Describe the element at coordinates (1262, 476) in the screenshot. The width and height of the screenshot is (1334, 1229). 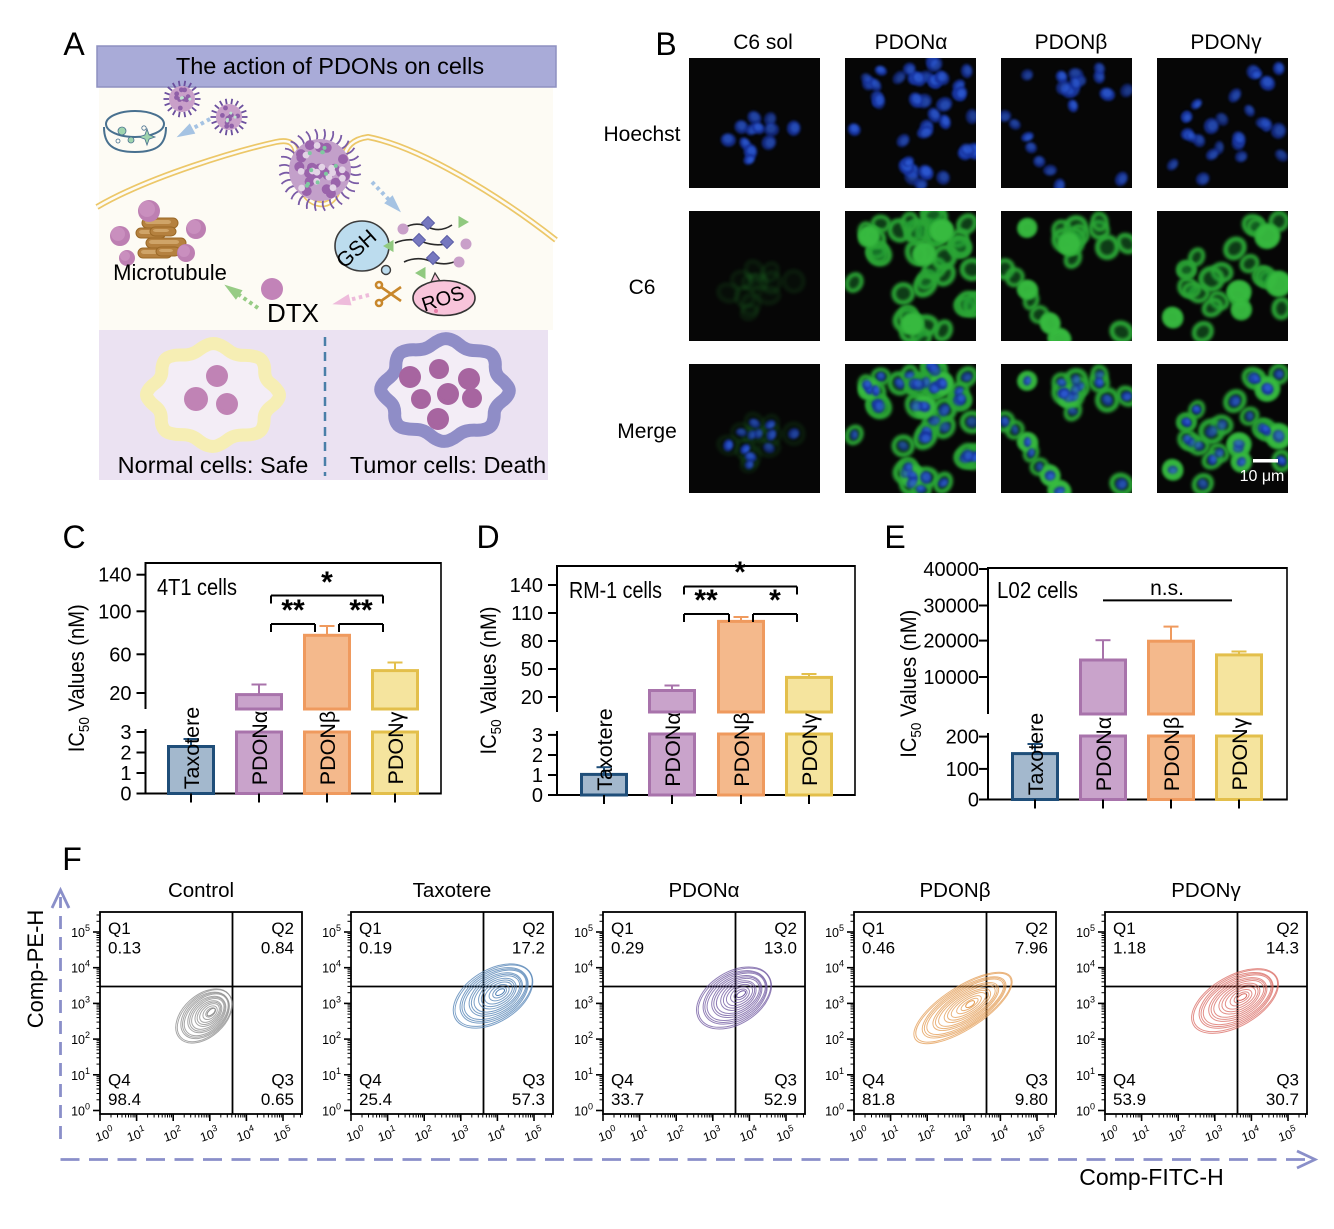
I see `svg-text: 10 μm` at that location.